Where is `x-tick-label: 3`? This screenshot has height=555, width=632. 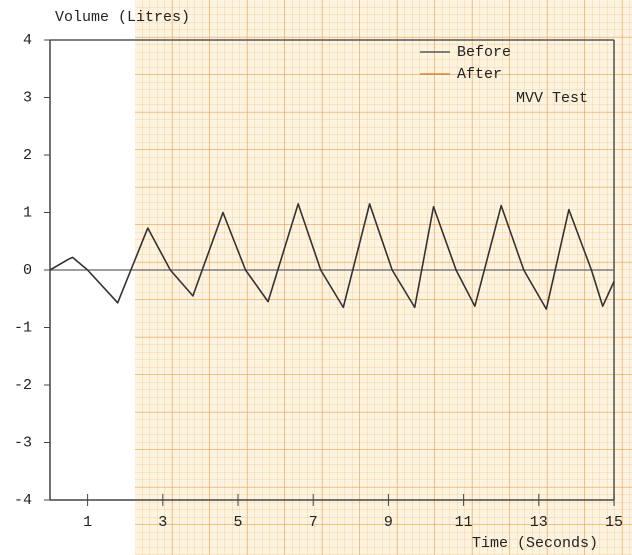
x-tick-label: 3 is located at coordinates (162, 522).